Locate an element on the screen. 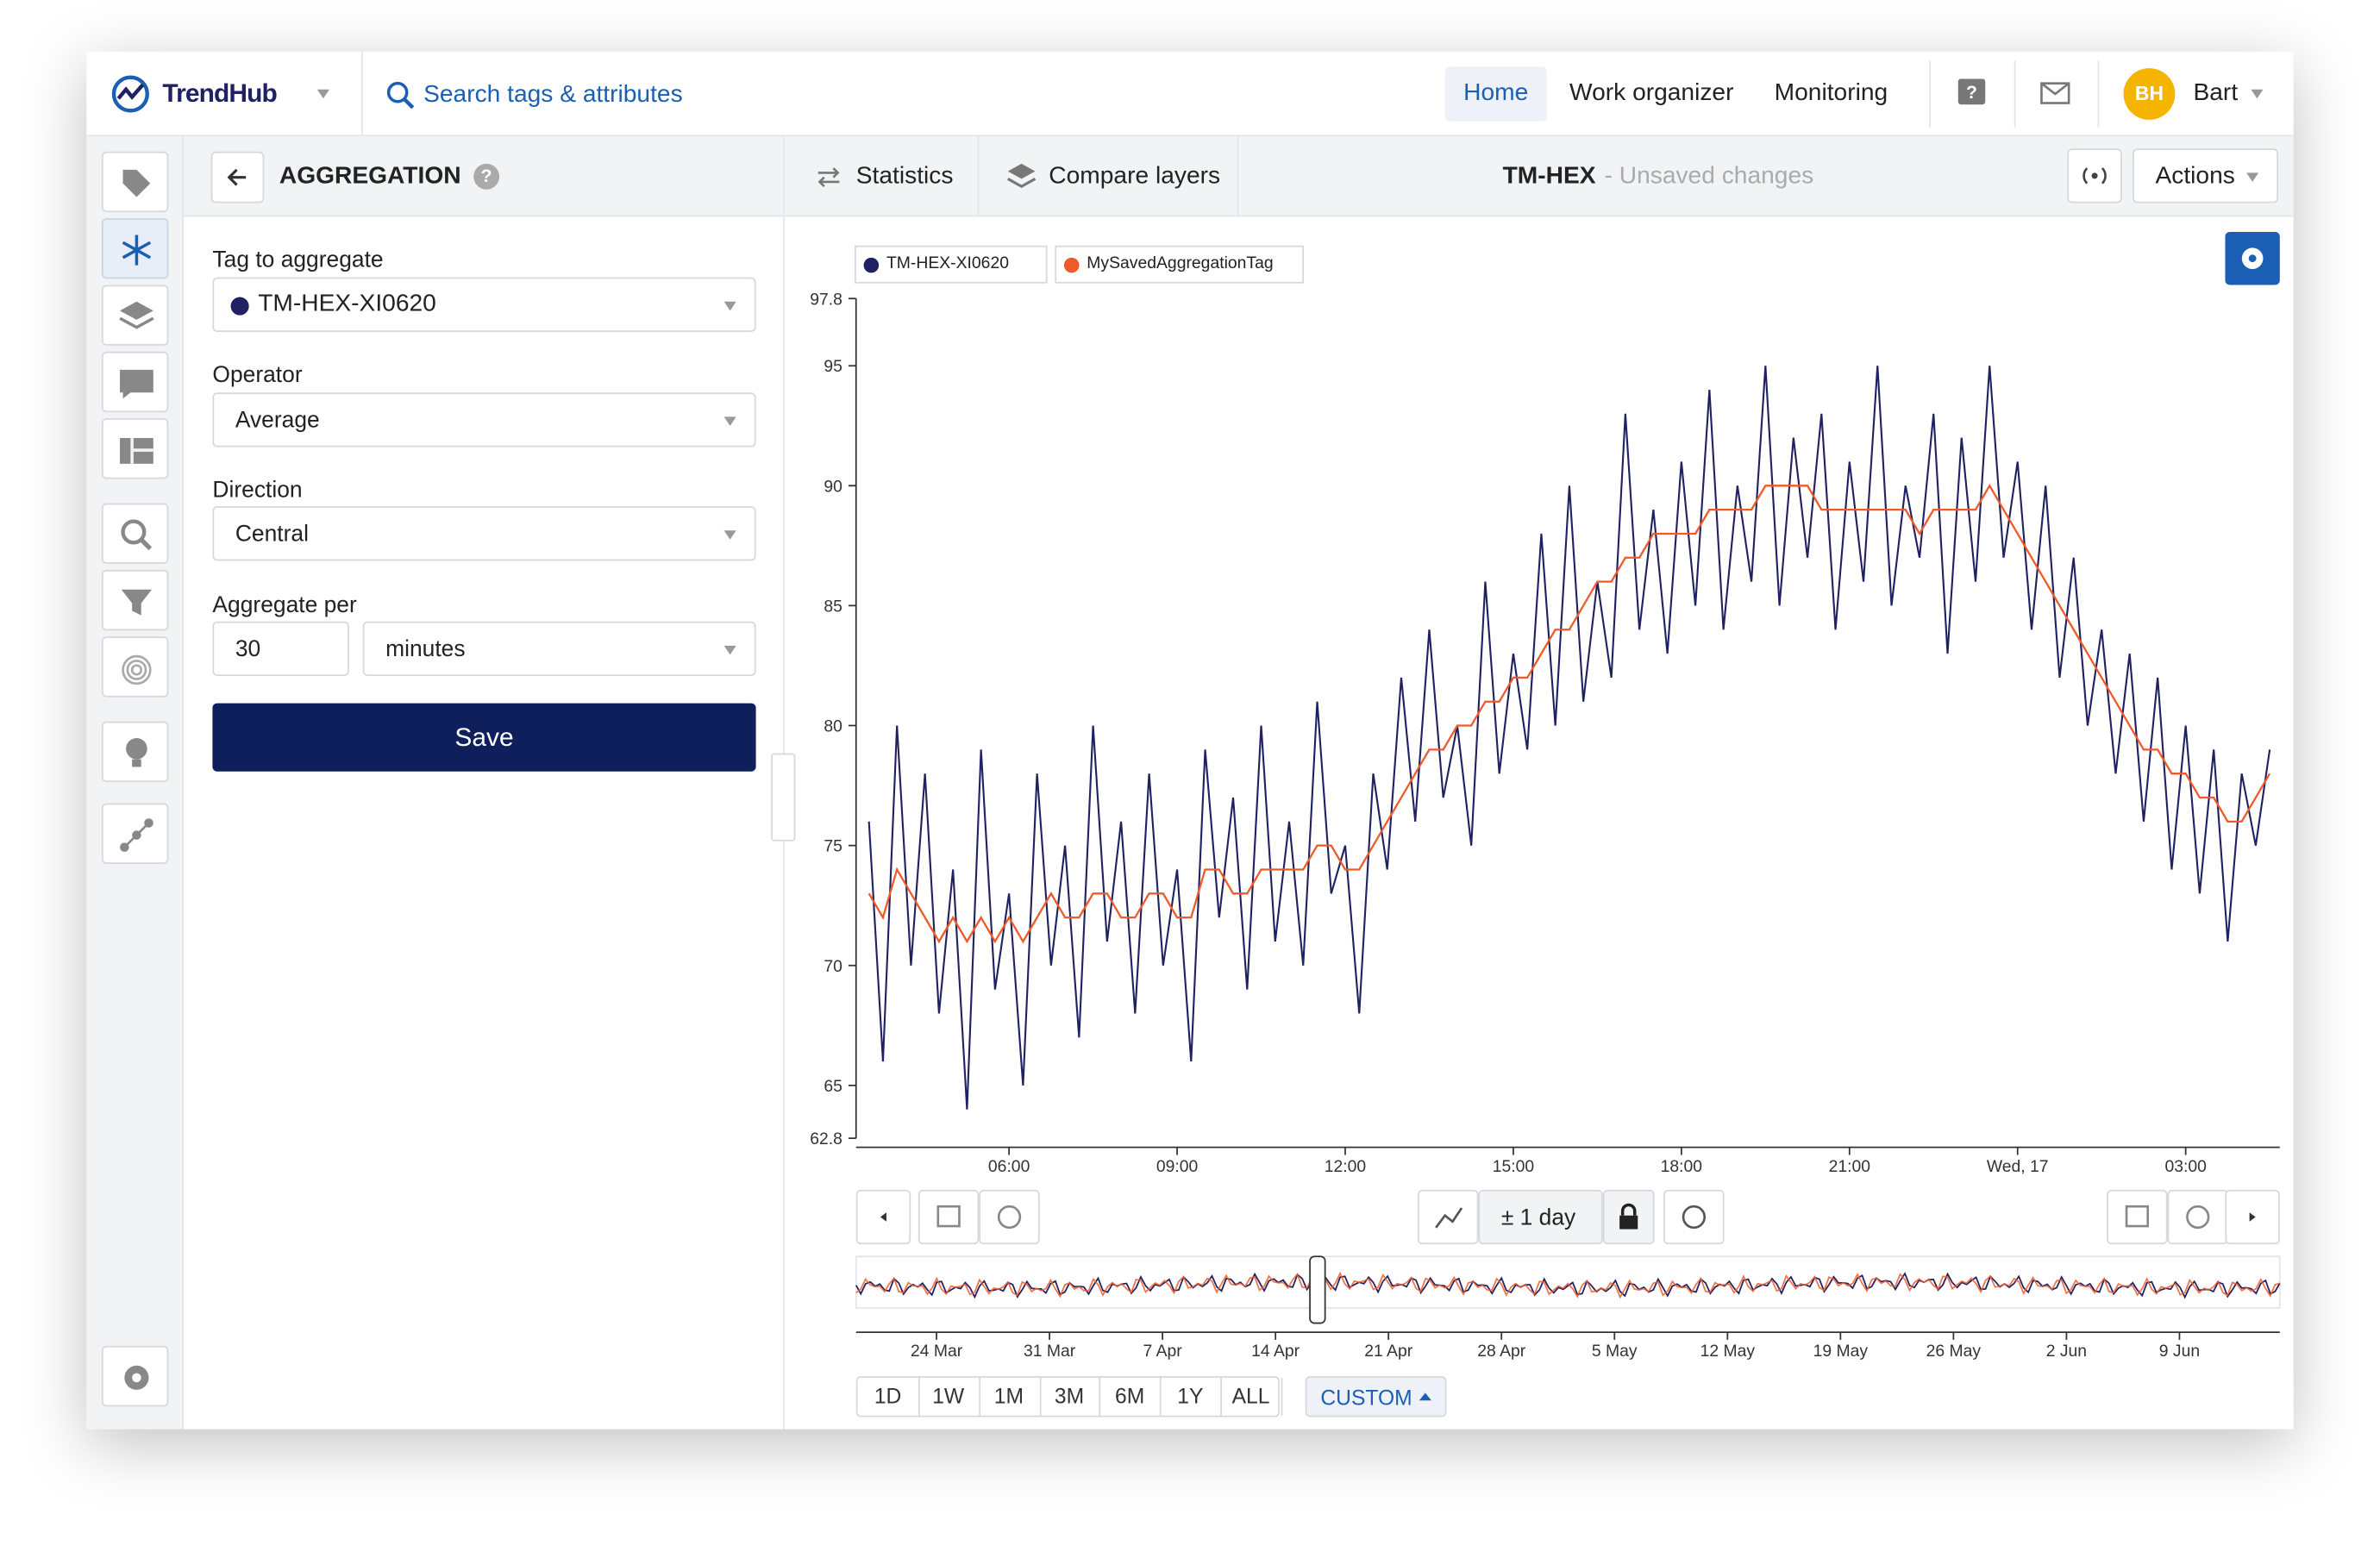 The height and width of the screenshot is (1552, 2380). navigator-line is located at coordinates (1568, 1285).